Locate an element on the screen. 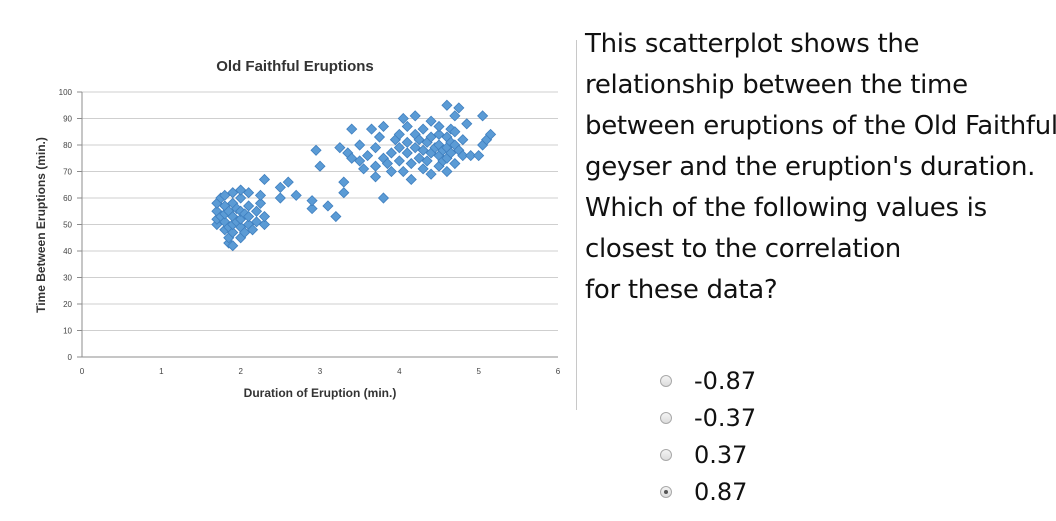  y-tick-label: 50 is located at coordinates (67, 225).